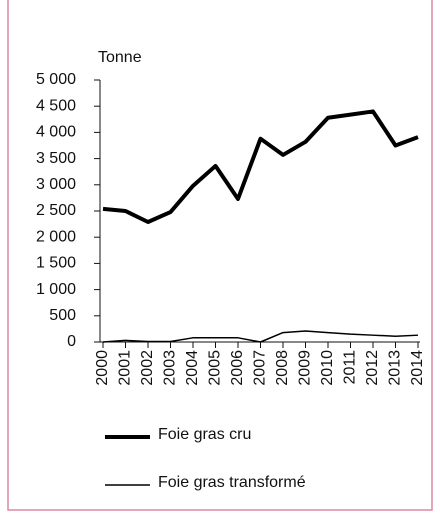 Image resolution: width=440 pixels, height=520 pixels. What do you see at coordinates (395, 368) in the screenshot?
I see `x-tick-label: 2013` at bounding box center [395, 368].